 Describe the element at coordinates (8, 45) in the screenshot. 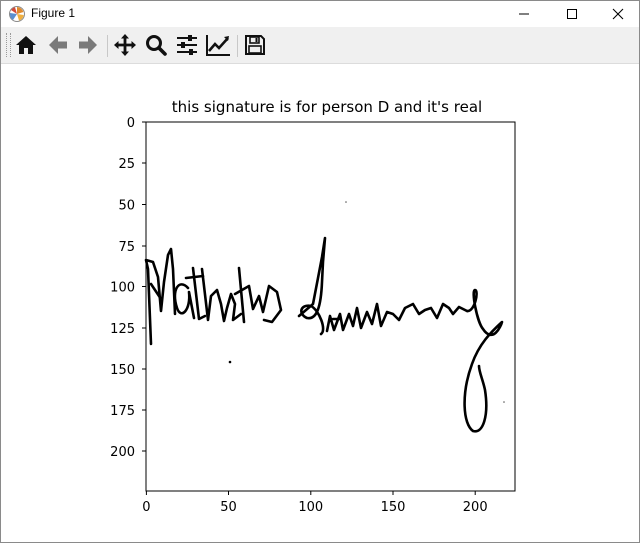

I see `toolbar-grip` at that location.